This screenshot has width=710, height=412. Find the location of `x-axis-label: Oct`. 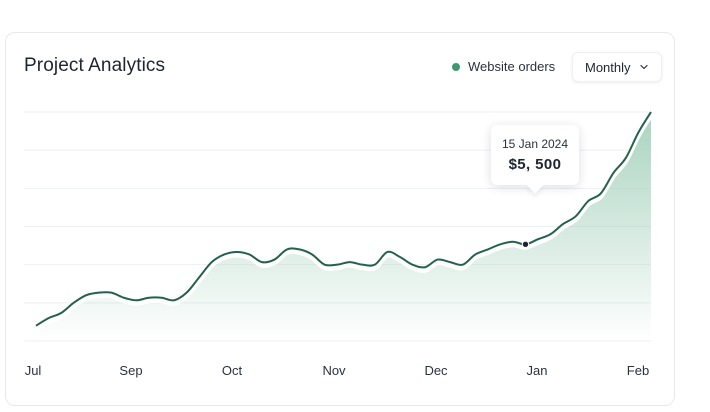

x-axis-label: Oct is located at coordinates (232, 370).